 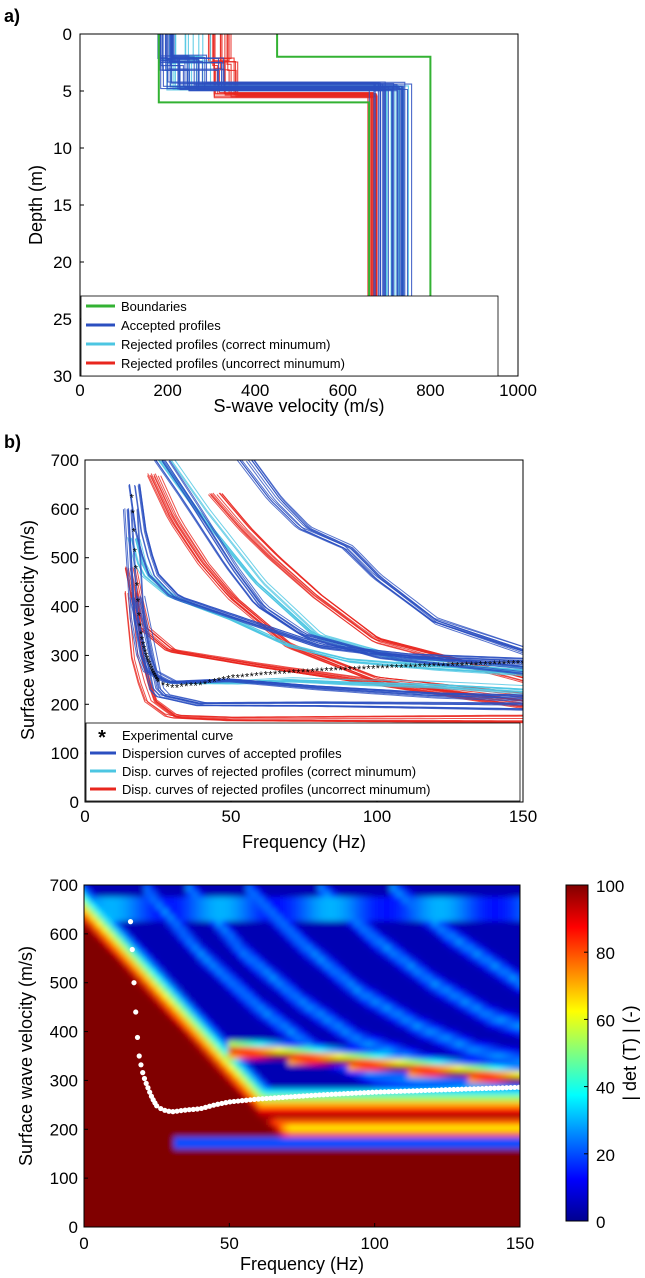 What do you see at coordinates (338, 565) in the screenshot?
I see `dispersion-curve` at bounding box center [338, 565].